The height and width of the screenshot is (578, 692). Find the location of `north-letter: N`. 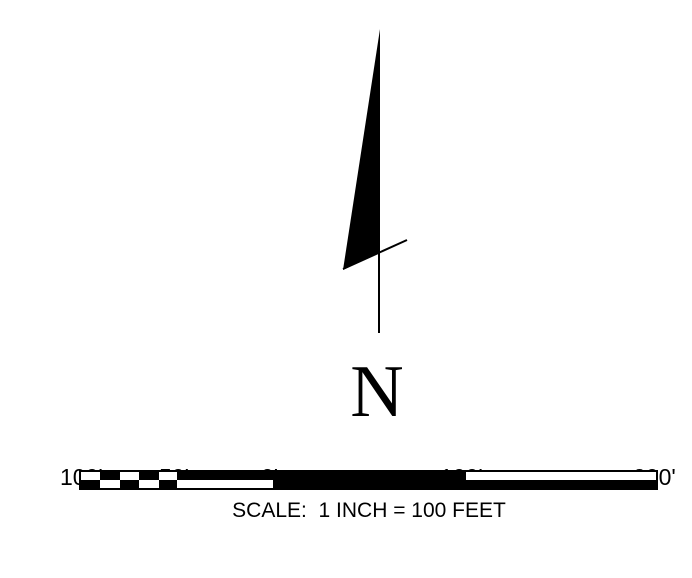

north-letter: N is located at coordinates (376, 392).